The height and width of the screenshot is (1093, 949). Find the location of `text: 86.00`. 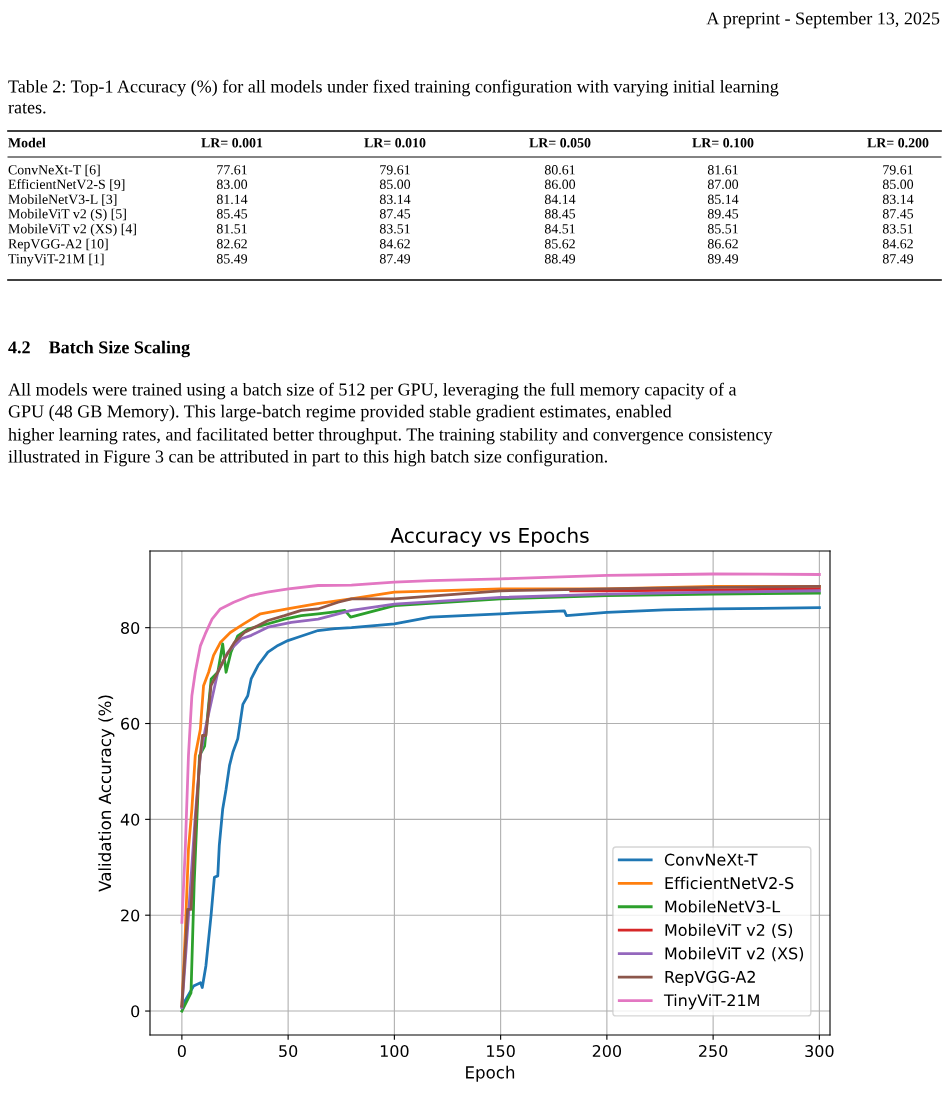

text: 86.00 is located at coordinates (560, 184).